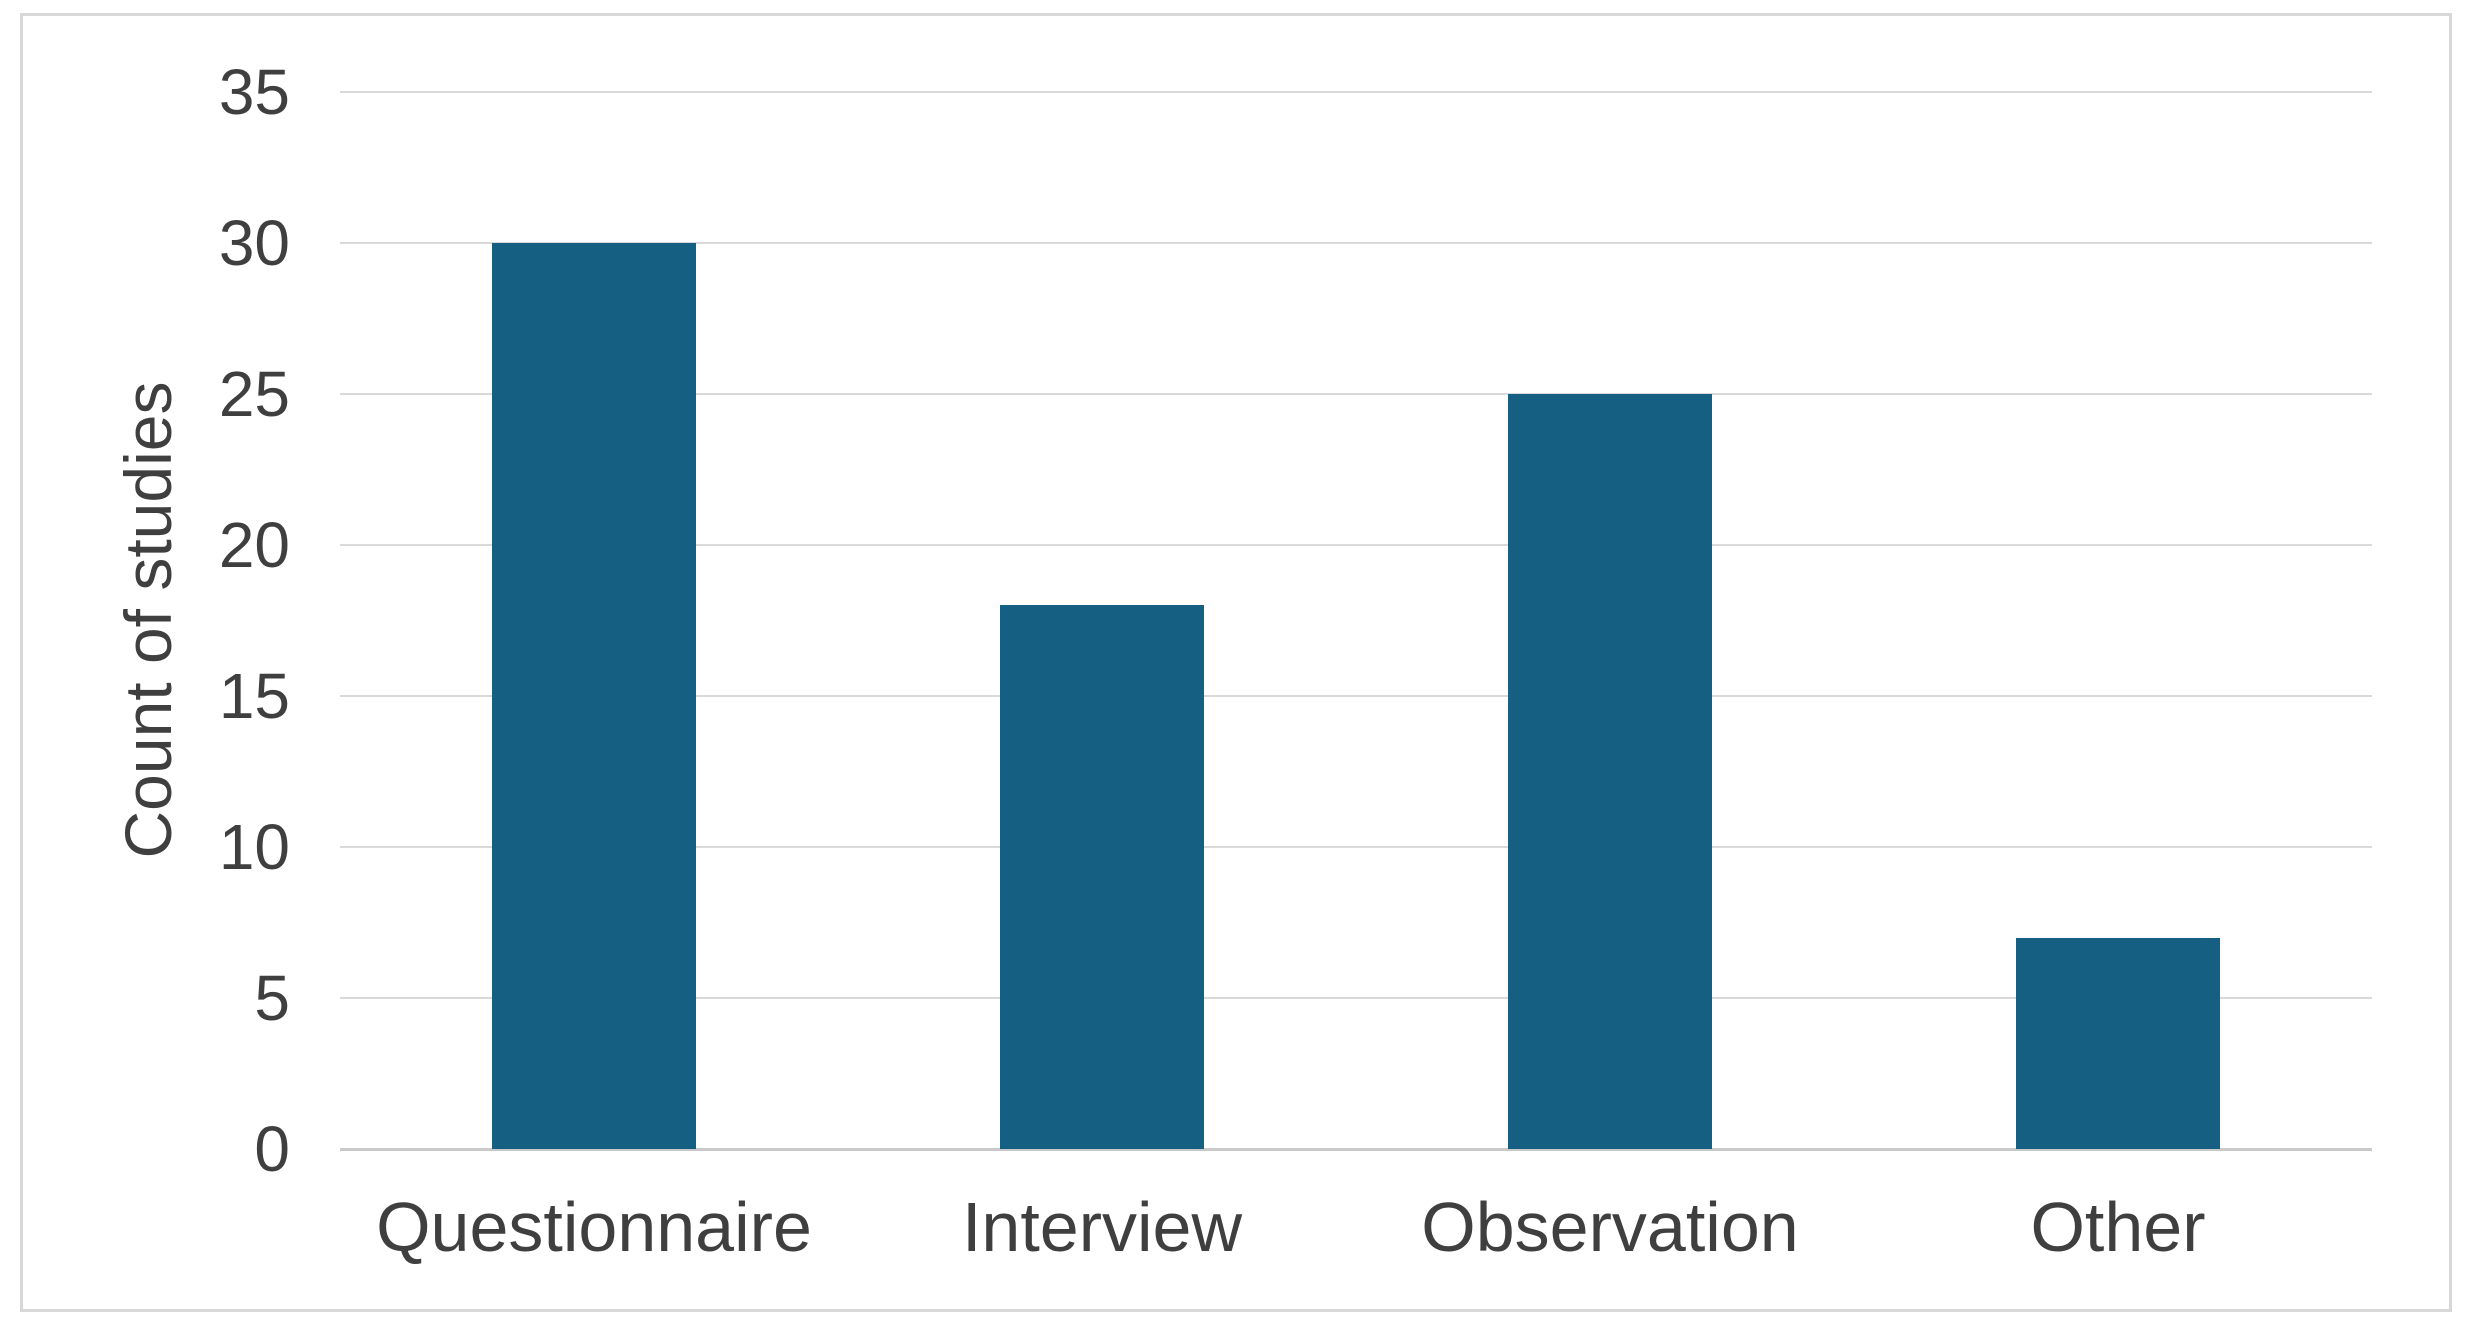  What do you see at coordinates (1610, 1227) in the screenshot?
I see `category-label-observation: Observation` at bounding box center [1610, 1227].